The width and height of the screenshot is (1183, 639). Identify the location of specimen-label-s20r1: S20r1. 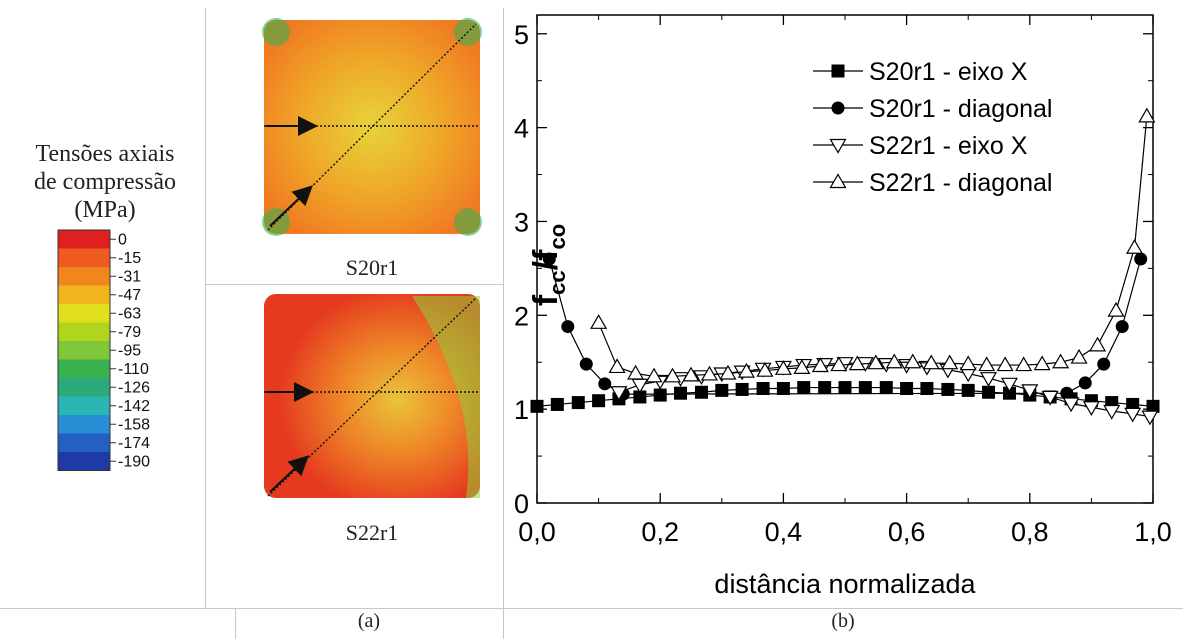
(372, 267).